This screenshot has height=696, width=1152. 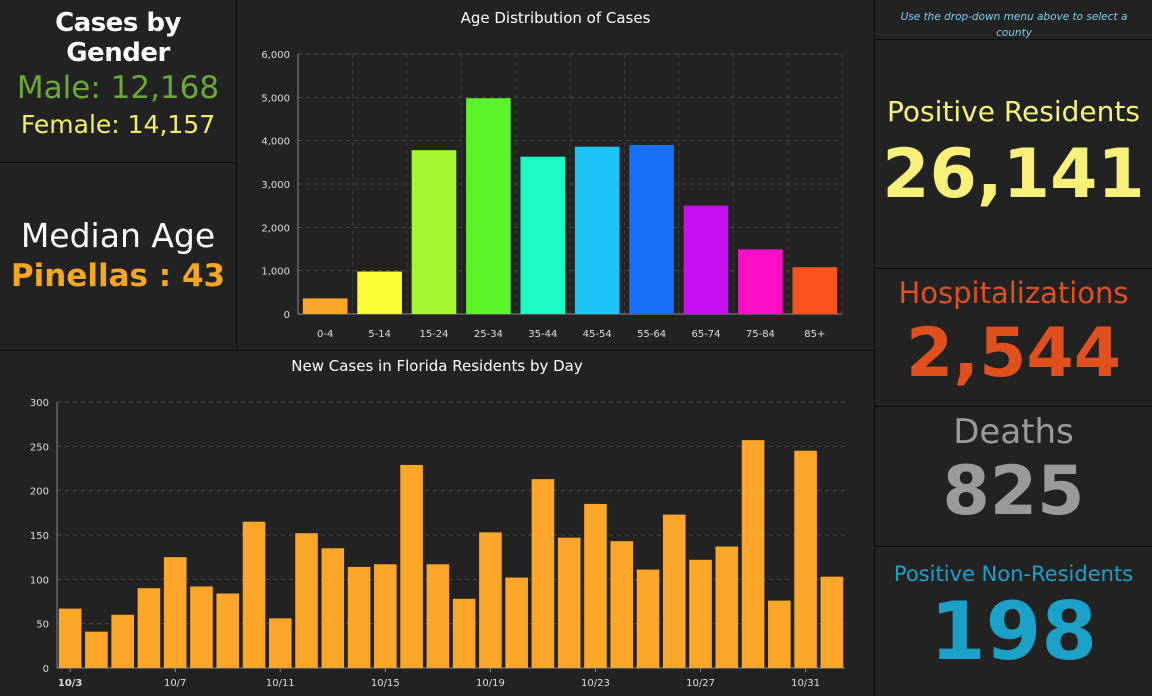 What do you see at coordinates (39, 580) in the screenshot?
I see `y-tick-label: 100` at bounding box center [39, 580].